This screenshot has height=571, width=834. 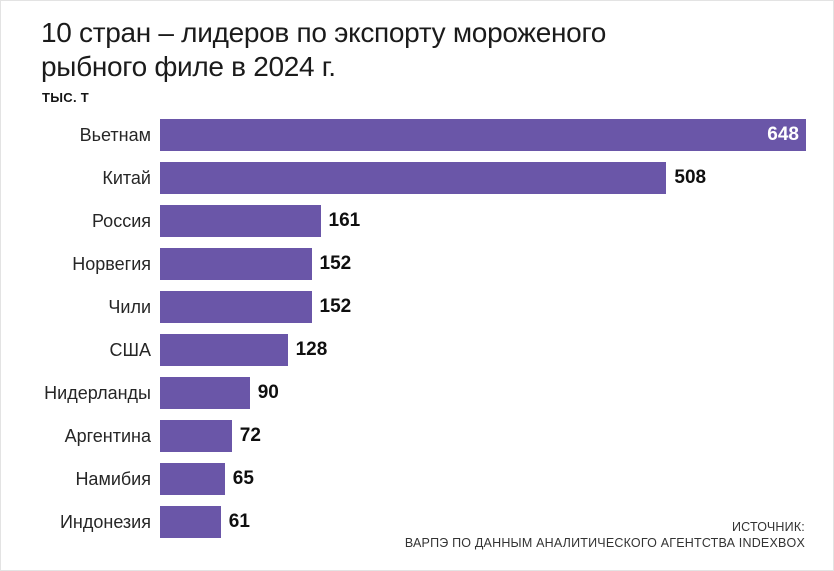 What do you see at coordinates (97, 392) in the screenshot?
I see `category-label: Нидерланды` at bounding box center [97, 392].